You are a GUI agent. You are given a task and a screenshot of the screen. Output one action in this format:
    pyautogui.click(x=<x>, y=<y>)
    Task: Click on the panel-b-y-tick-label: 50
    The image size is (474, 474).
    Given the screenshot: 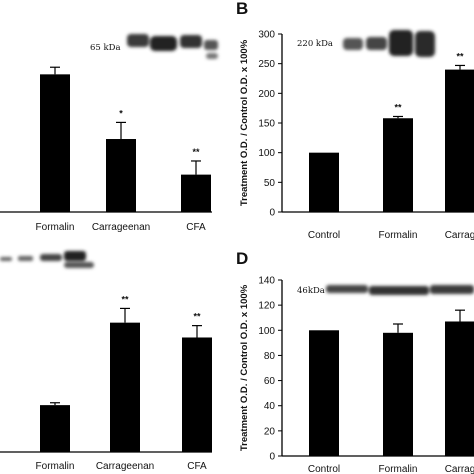 What is the action you would take?
    pyautogui.click(x=270, y=183)
    